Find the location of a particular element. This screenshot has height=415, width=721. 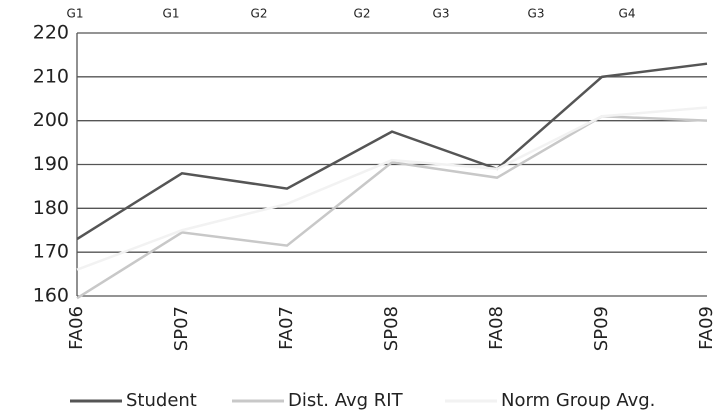

y-tick-label: 160 is located at coordinates (51, 296).